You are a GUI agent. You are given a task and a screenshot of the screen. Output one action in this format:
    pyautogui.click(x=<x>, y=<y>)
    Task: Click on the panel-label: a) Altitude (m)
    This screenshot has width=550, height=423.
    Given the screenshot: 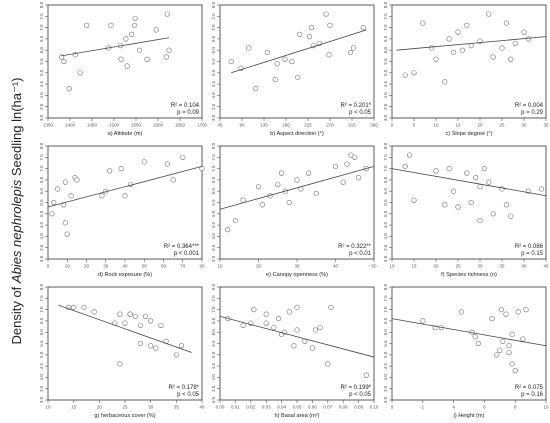 What is the action you would take?
    pyautogui.click(x=125, y=134)
    